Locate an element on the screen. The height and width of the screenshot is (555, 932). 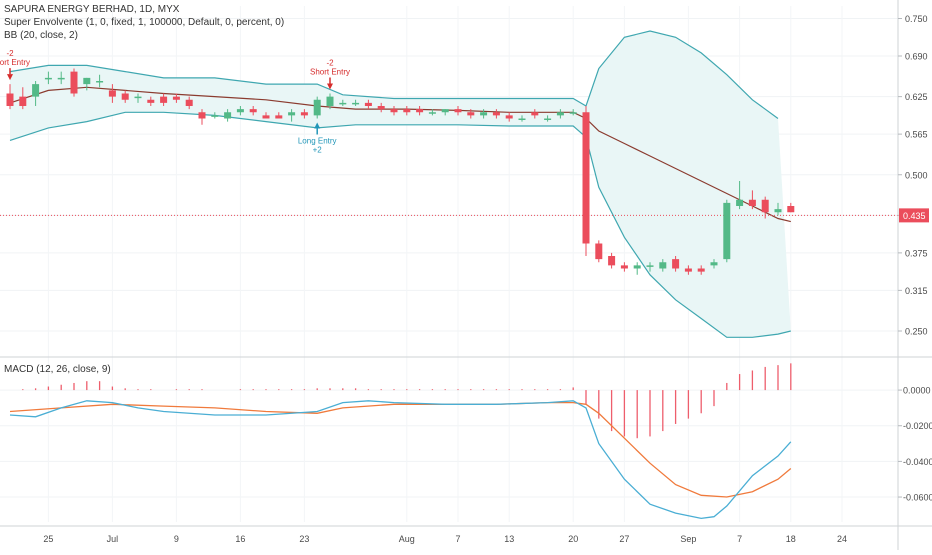
date-tick-label: 24 is located at coordinates (842, 539).